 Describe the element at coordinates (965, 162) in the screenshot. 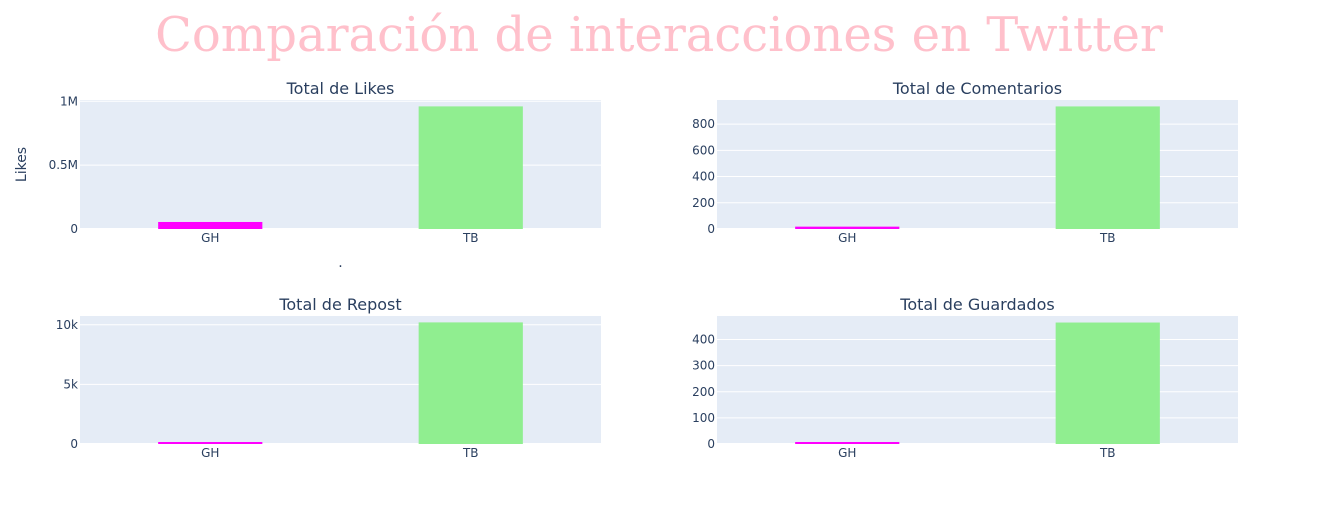

I see `subplot-2: 0 200 400 600 800 GH TB Total de Comentarios` at that location.